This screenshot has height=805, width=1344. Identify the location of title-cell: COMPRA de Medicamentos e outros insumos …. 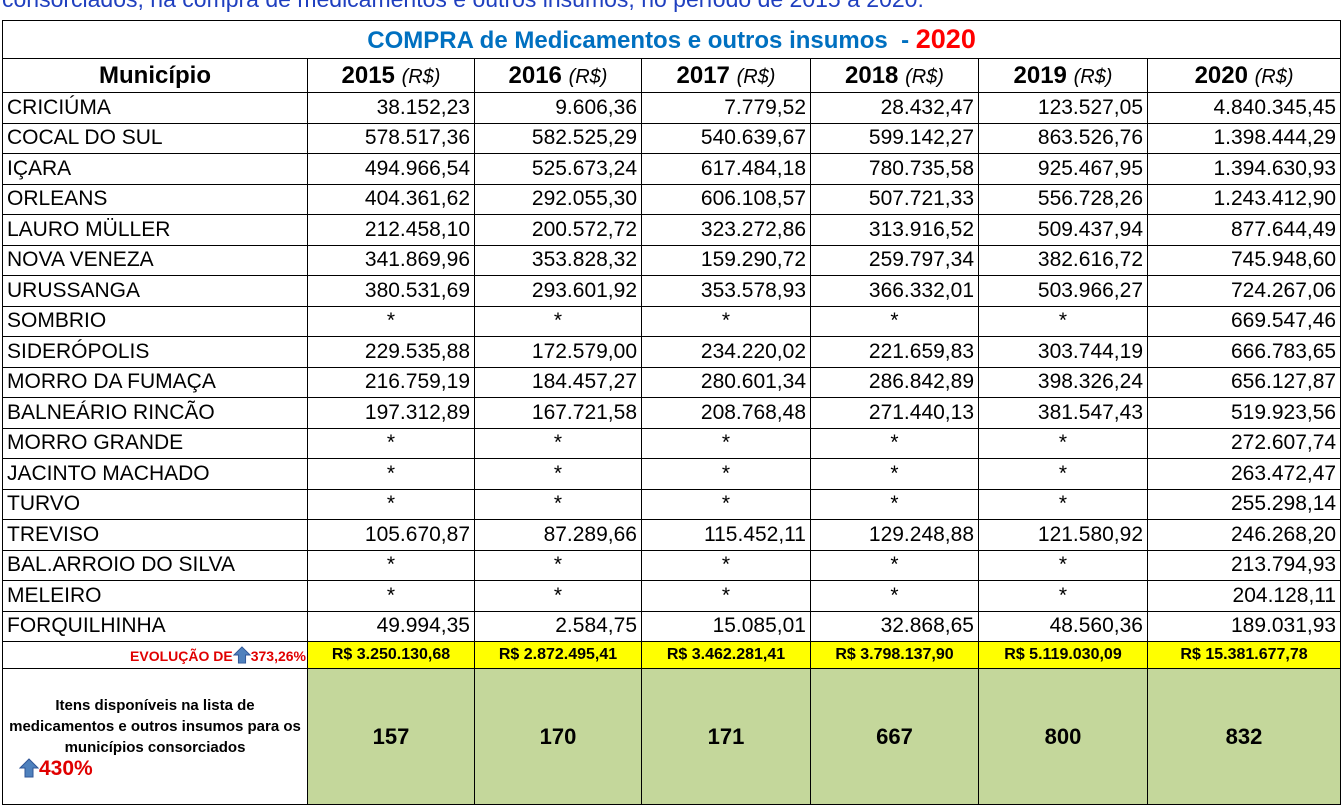
(671, 39).